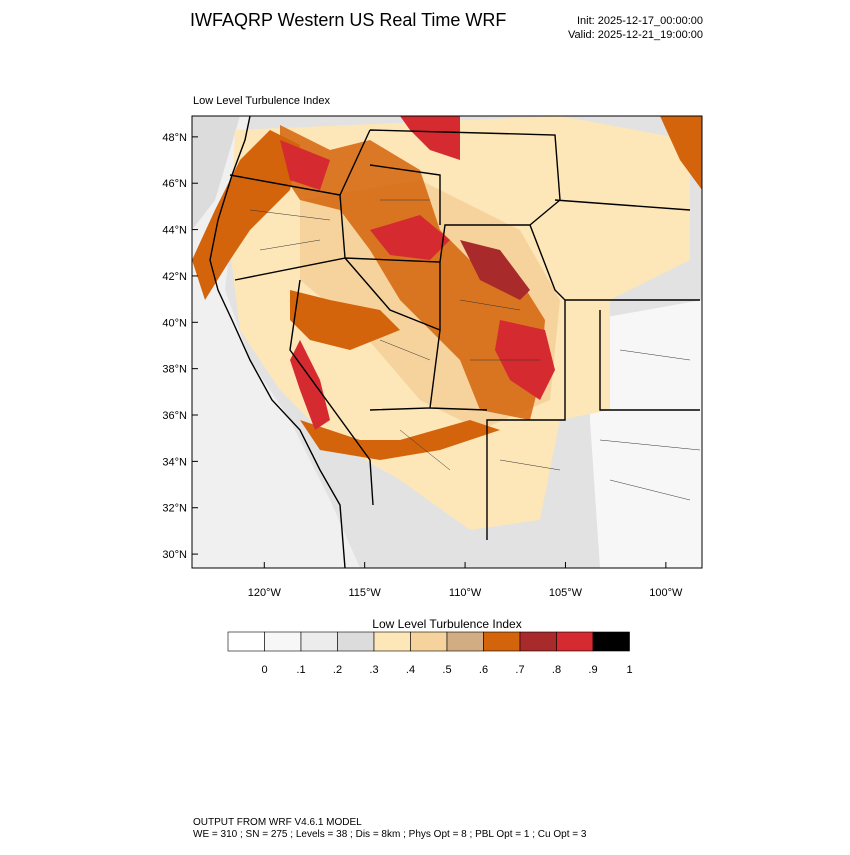  What do you see at coordinates (174, 555) in the screenshot?
I see `y-tick-label: 30°N` at bounding box center [174, 555].